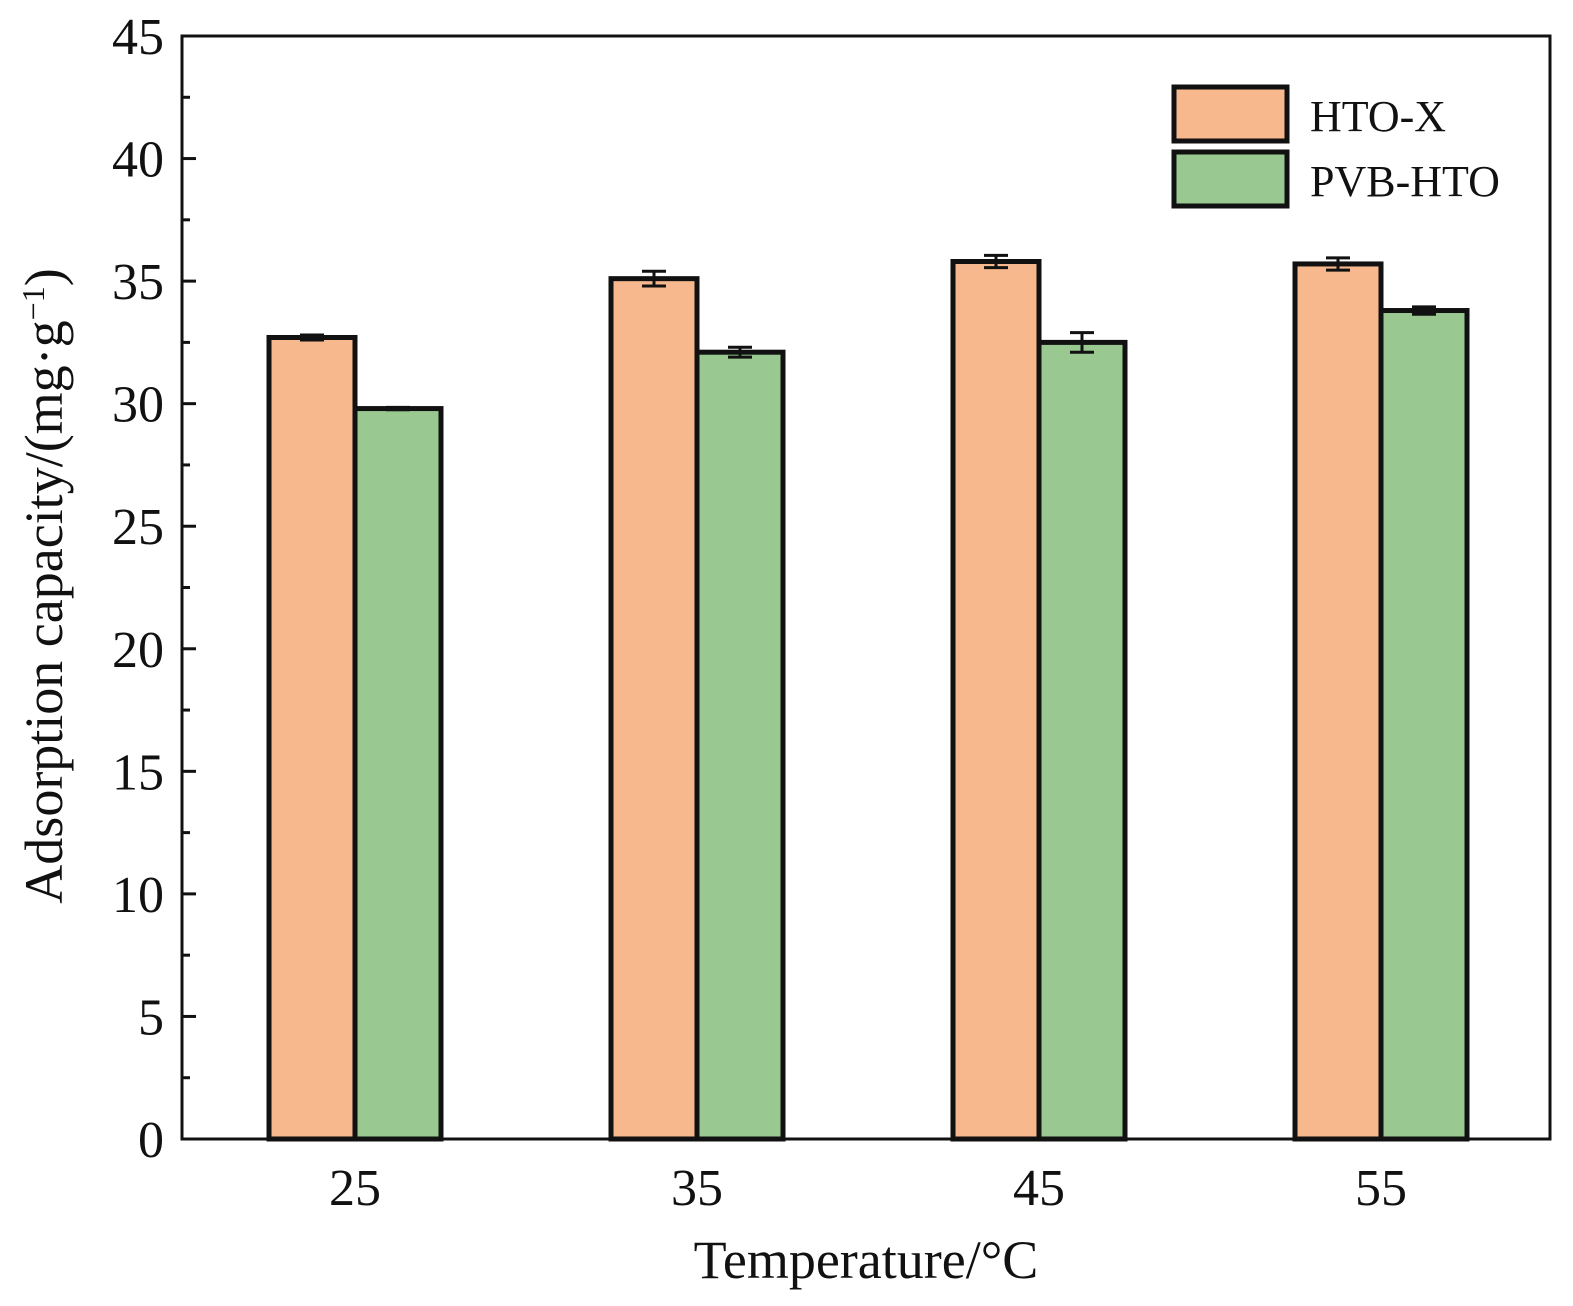 This screenshot has width=1573, height=1306. Describe the element at coordinates (866, 1260) in the screenshot. I see `x-axis-title: Temperature/°C` at that location.